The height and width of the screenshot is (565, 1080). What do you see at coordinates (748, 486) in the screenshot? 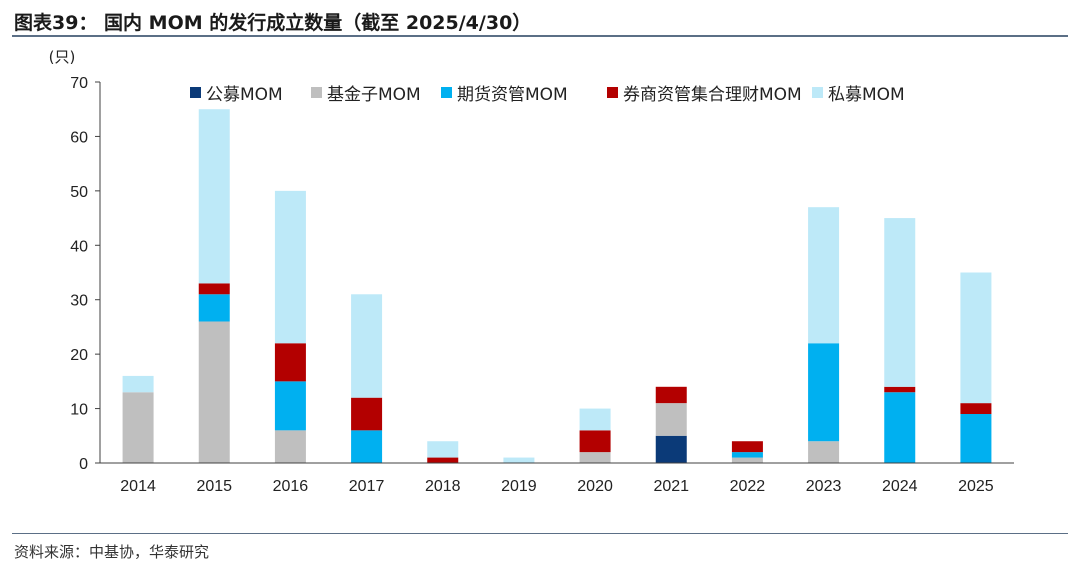
I see `x-tick-label: 2022` at bounding box center [748, 486].